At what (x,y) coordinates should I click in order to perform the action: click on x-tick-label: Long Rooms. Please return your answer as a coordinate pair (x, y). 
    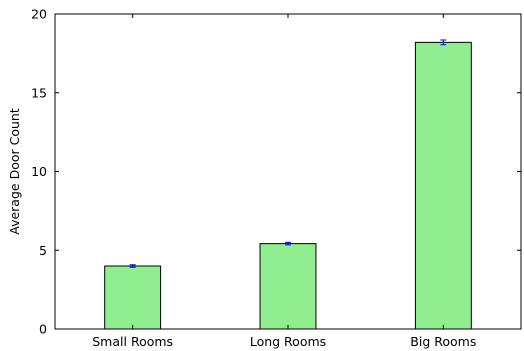
    Looking at the image, I should click on (288, 341).